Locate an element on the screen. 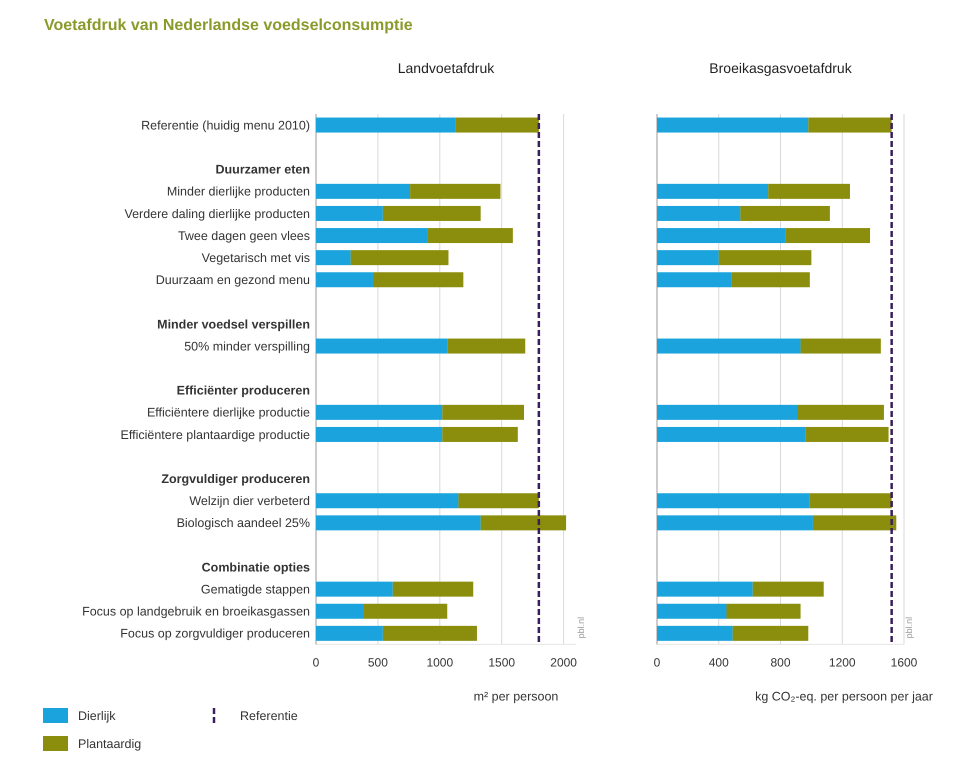 The height and width of the screenshot is (769, 955). y-tick-label: Verdere daling dierlijke producten is located at coordinates (217, 213).